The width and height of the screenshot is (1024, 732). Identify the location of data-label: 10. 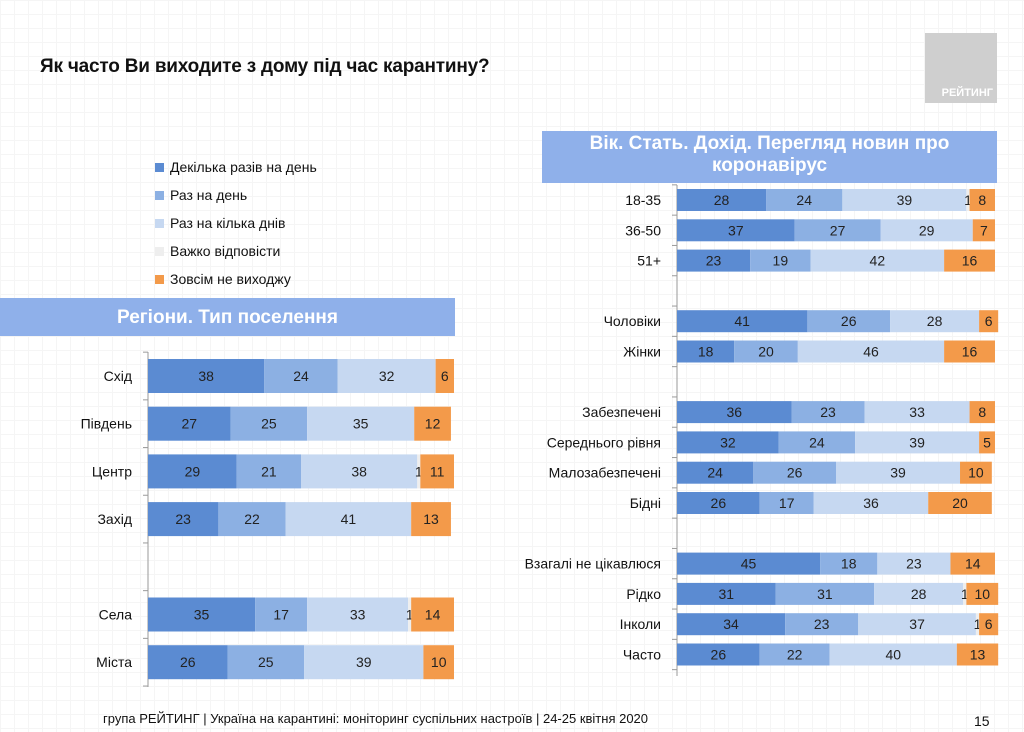
(439, 662).